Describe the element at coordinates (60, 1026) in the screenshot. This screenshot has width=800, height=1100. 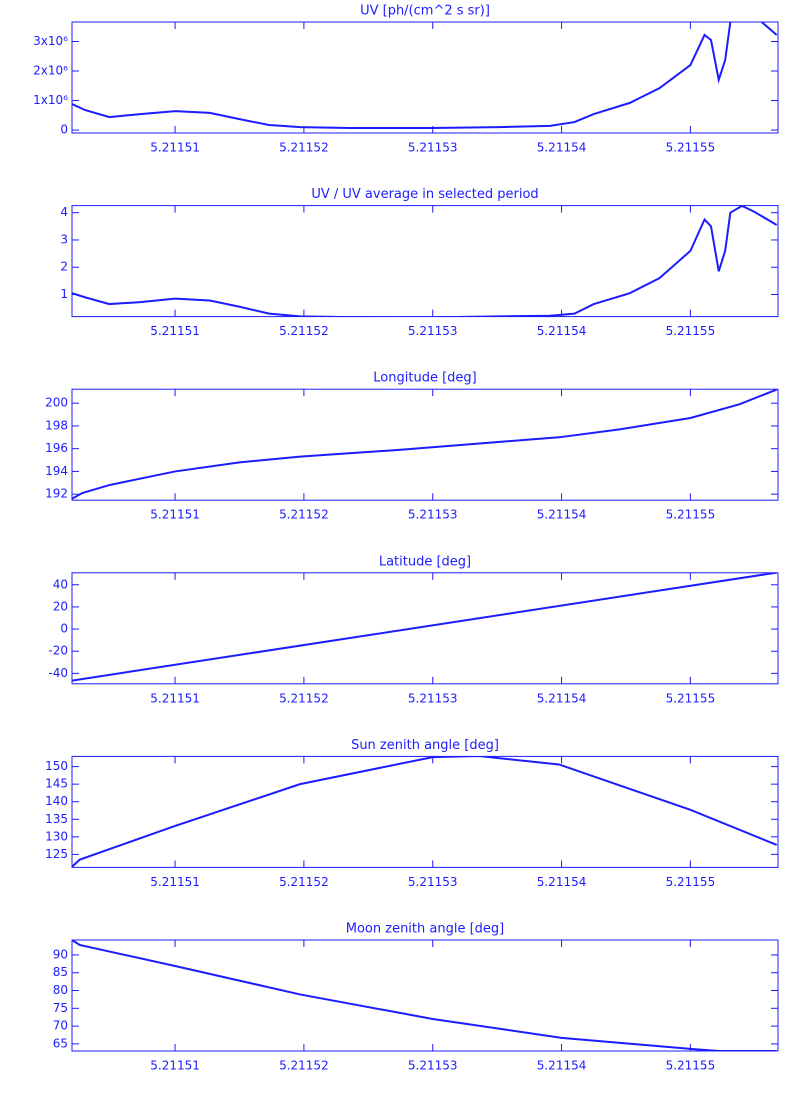
I see `y-tick-label: 70` at that location.